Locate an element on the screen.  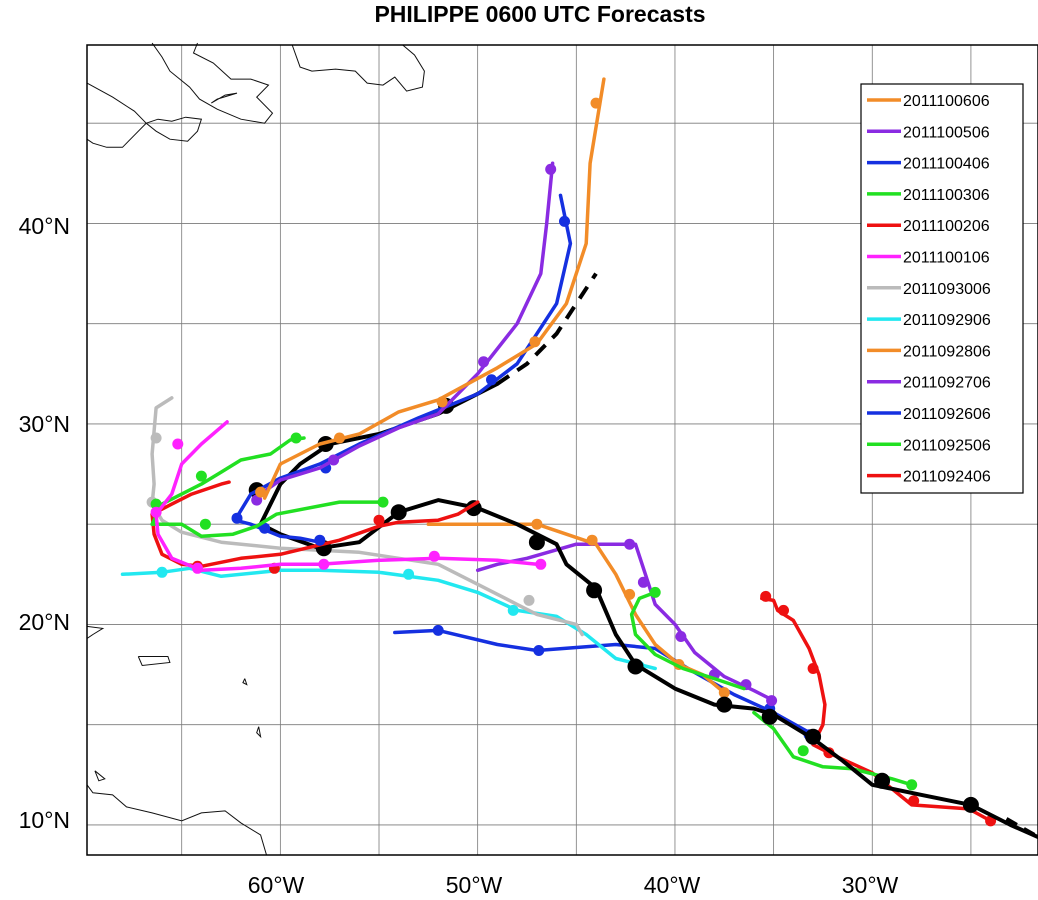
map-title: PHILIPPE 0600 UTC Forecasts is located at coordinates (539, 14).